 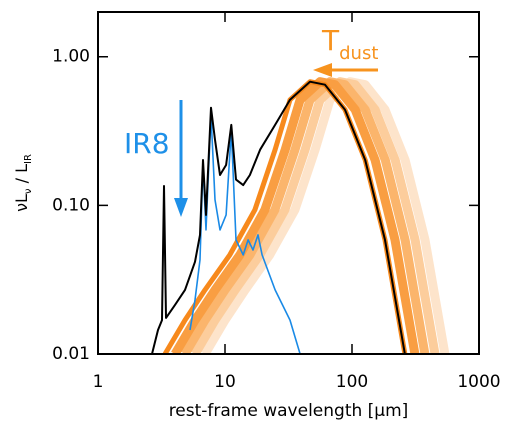 What do you see at coordinates (71, 205) in the screenshot?
I see `y-tick-label: 0.10` at bounding box center [71, 205].